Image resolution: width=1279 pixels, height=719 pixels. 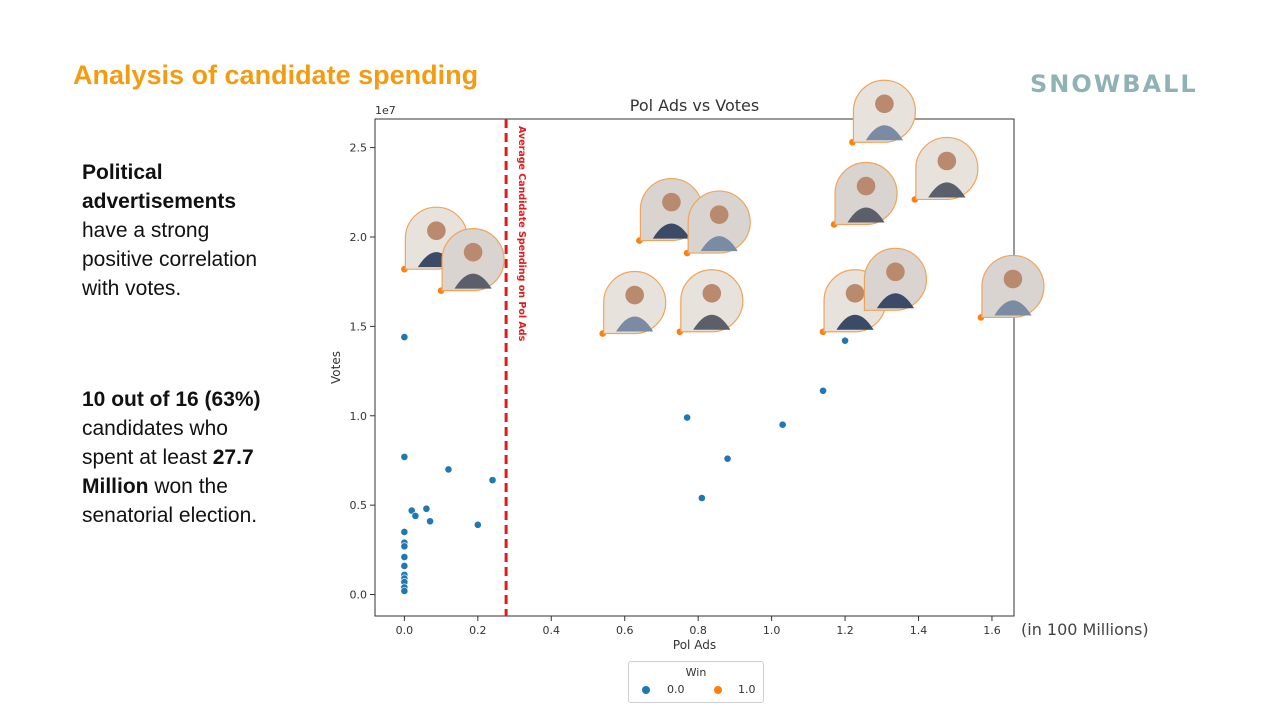 I want to click on y-tick-label: 1.5, so click(x=359, y=326).